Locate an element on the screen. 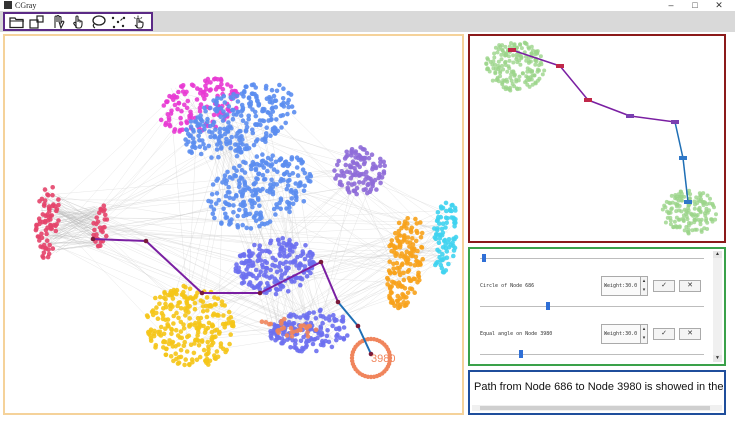 This screenshot has width=735, height=421. message-scrollbar-thumb is located at coordinates (595, 408).